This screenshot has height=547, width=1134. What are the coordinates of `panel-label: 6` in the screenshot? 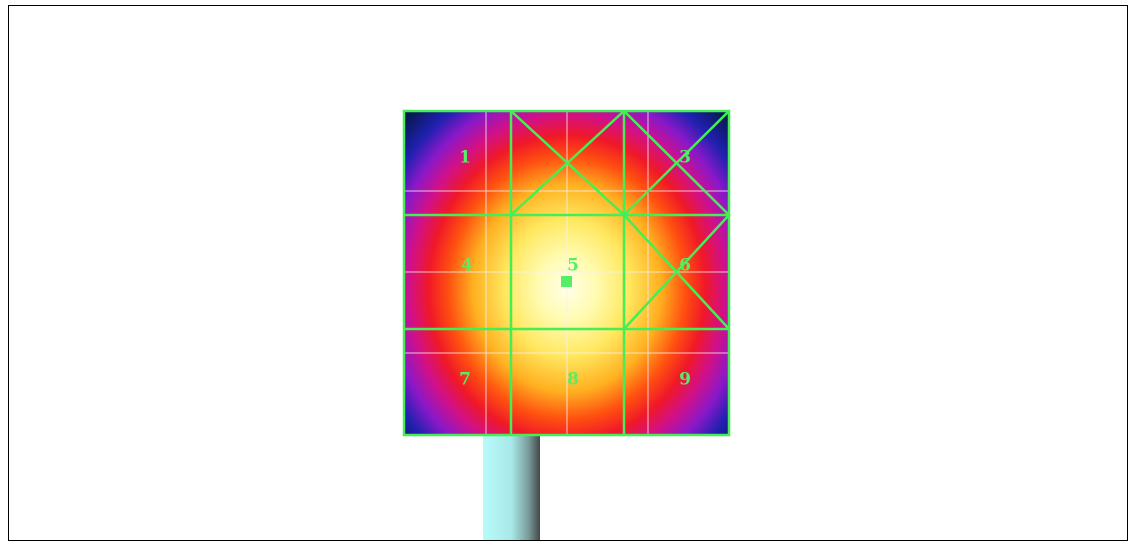 It's located at (685, 266).